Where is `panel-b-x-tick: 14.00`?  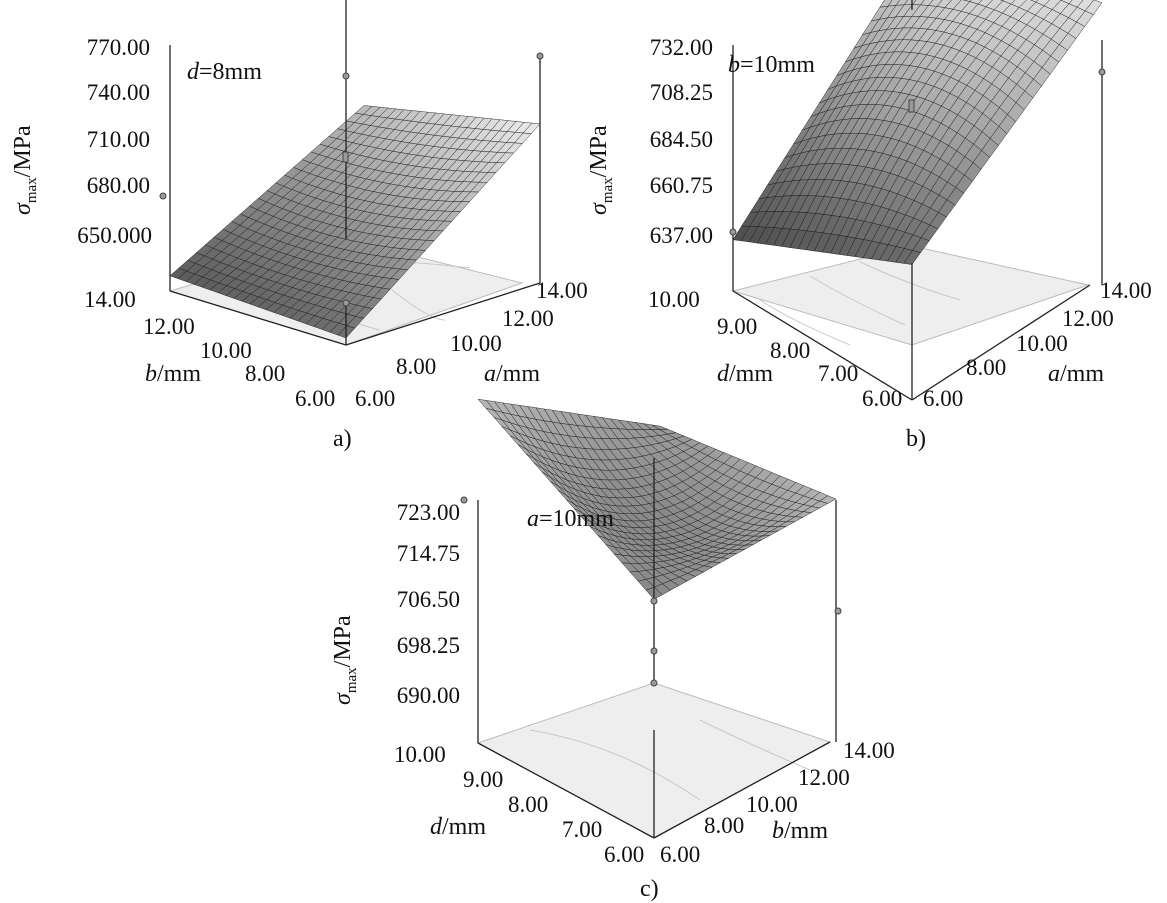 panel-b-x-tick: 14.00 is located at coordinates (1126, 290).